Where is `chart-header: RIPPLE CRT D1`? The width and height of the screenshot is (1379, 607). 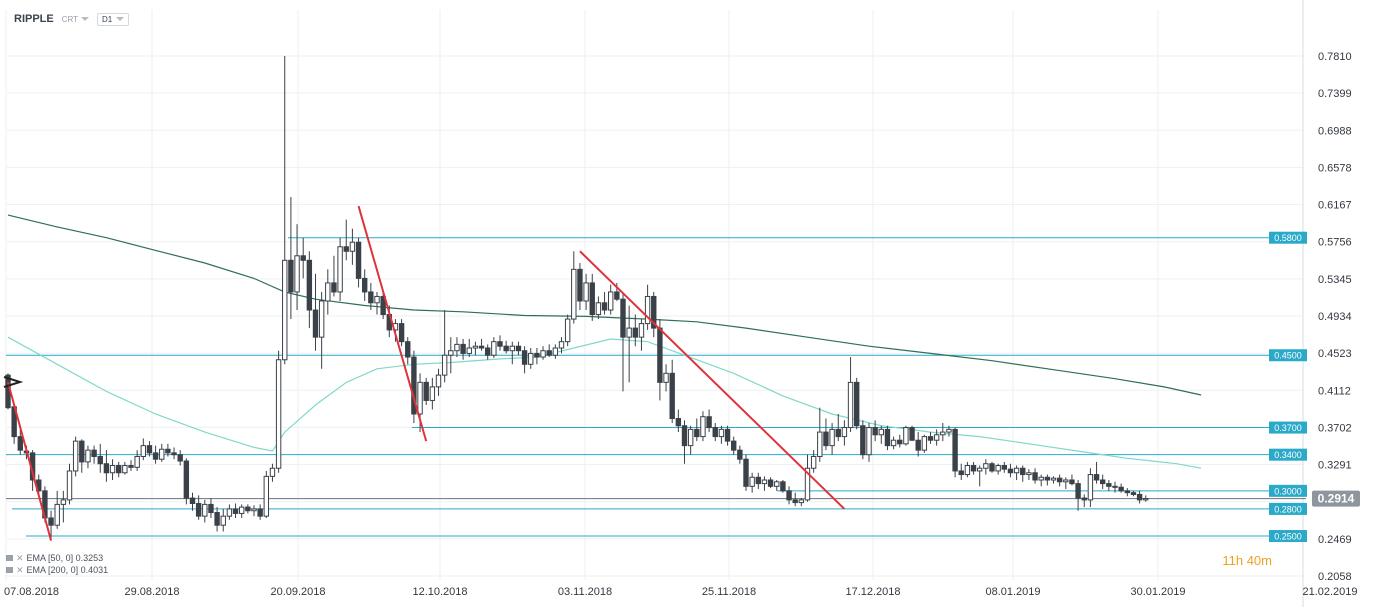 chart-header: RIPPLE CRT D1 is located at coordinates (72, 19).